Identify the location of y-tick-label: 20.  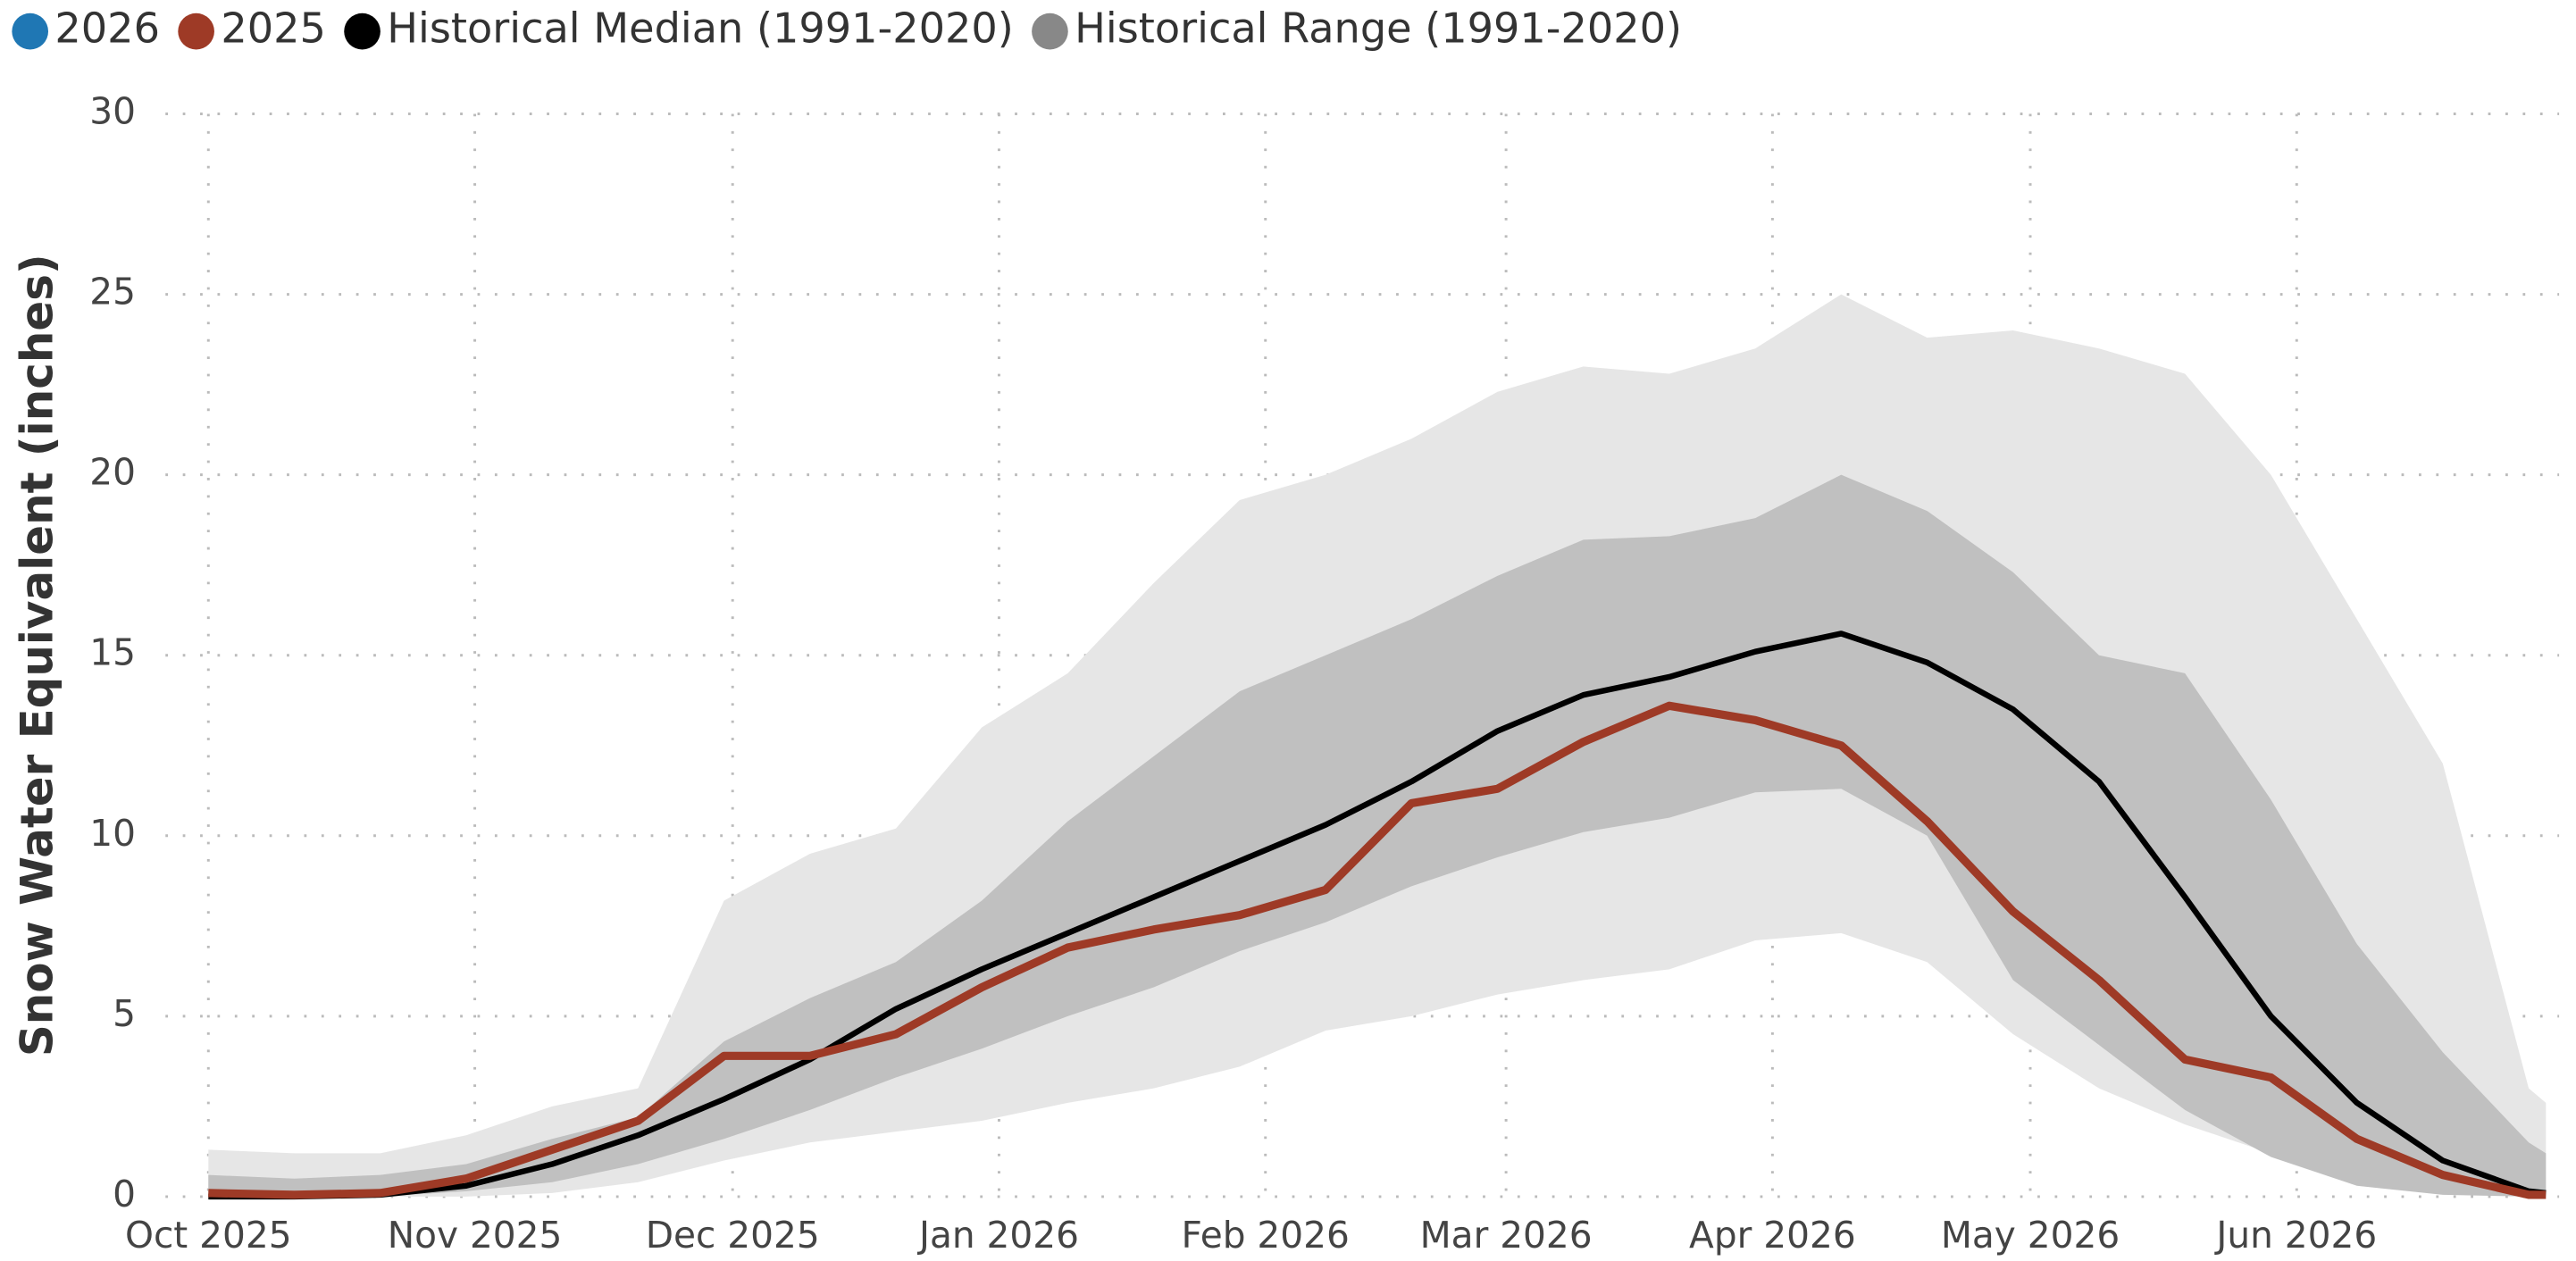
(113, 472).